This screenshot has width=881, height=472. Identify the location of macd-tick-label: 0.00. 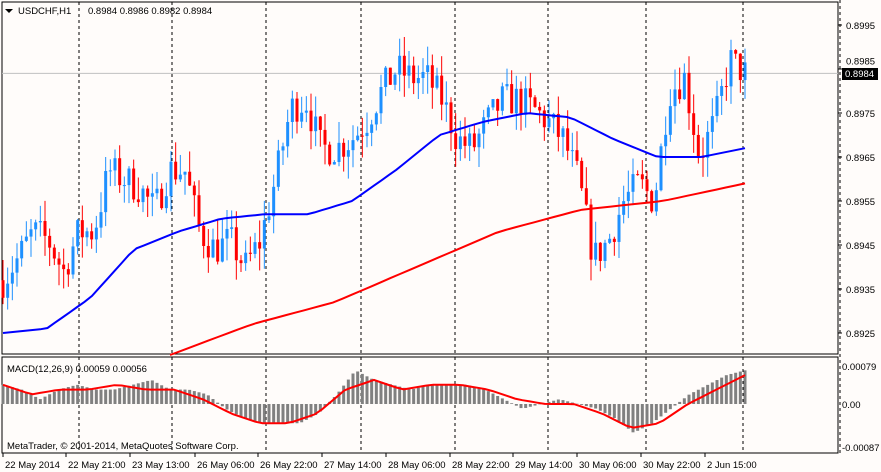
(851, 405).